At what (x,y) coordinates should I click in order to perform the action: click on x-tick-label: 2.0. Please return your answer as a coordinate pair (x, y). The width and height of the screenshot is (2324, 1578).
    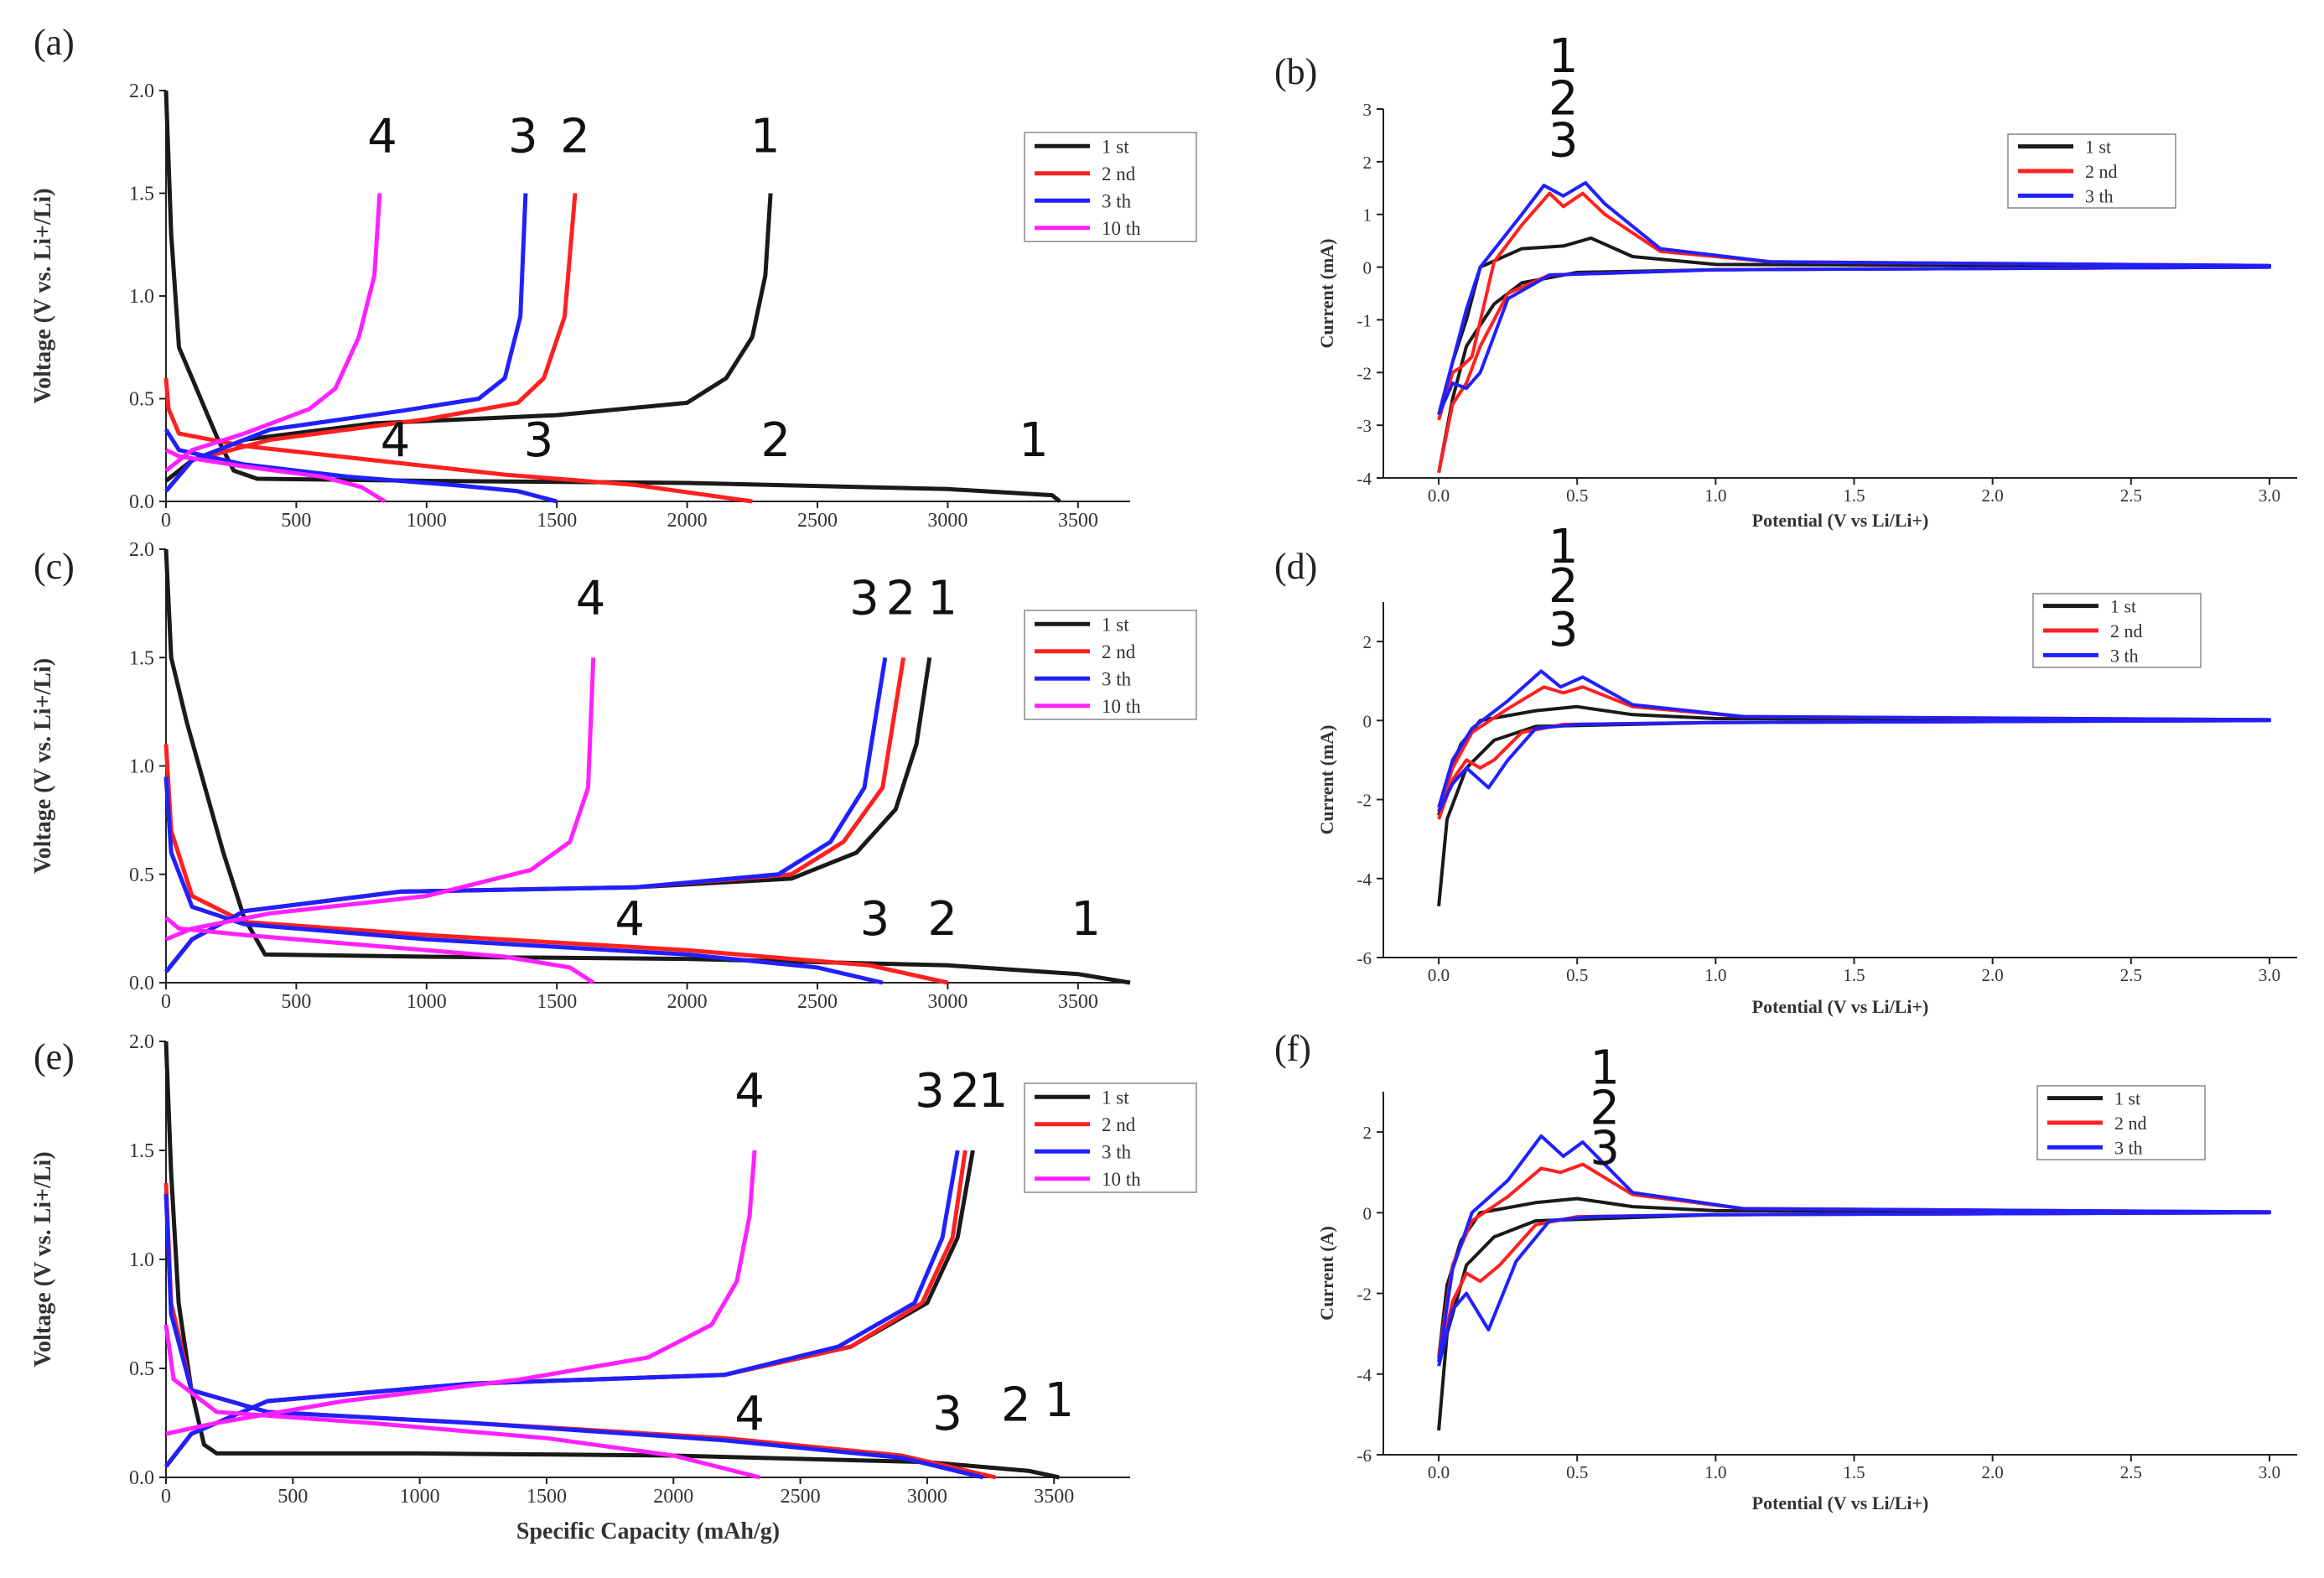
    Looking at the image, I should click on (1993, 1472).